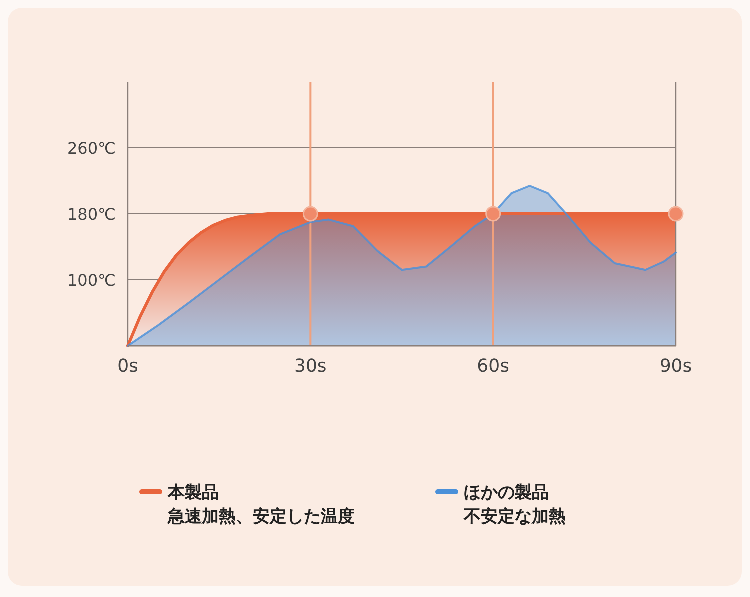 This screenshot has height=597, width=750. Describe the element at coordinates (128, 366) in the screenshot. I see `x-tick-label: 0s` at that location.